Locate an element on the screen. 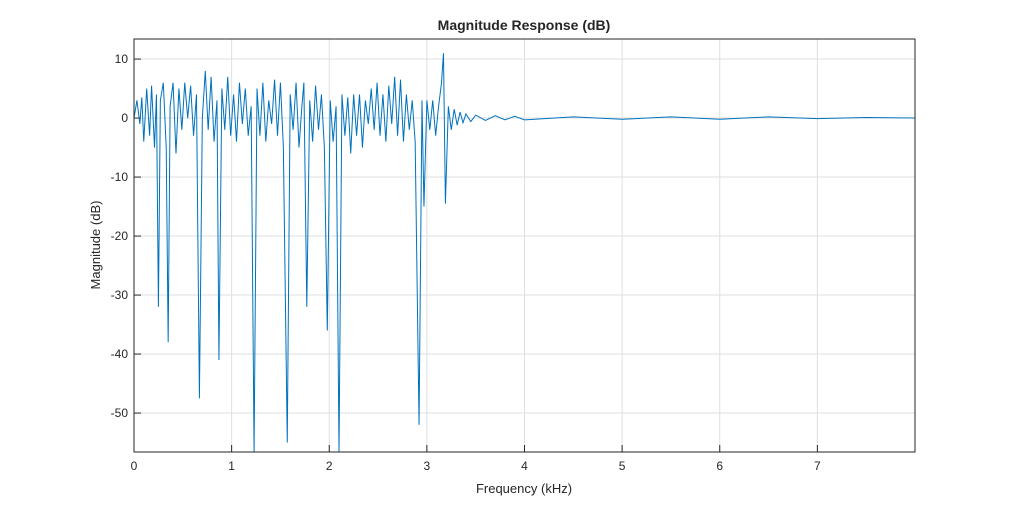 Image resolution: width=1034 pixels, height=509 pixels. x-tick-label: 0 is located at coordinates (134, 466).